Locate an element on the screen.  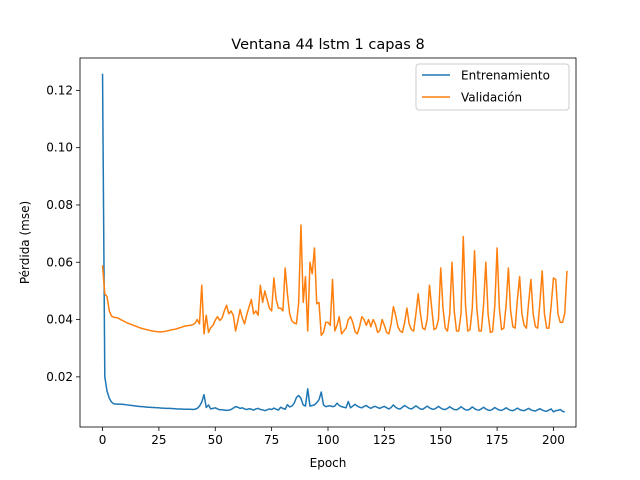
chart-title: Ventana 44 lstm 1 capas 8 is located at coordinates (327, 45).